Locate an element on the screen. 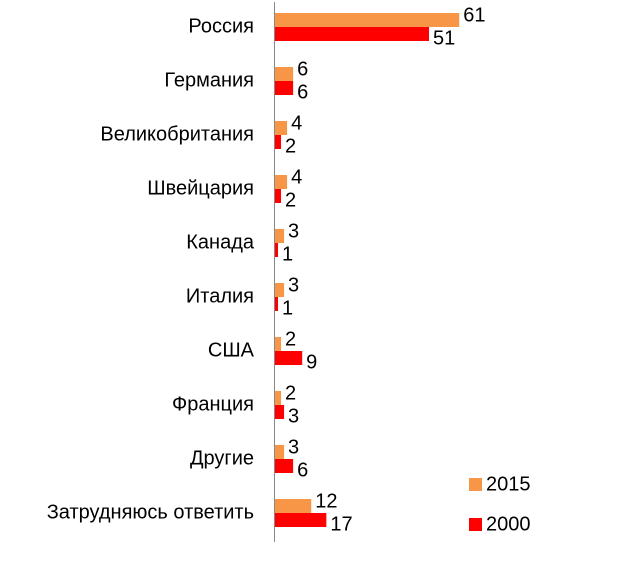 The image size is (639, 564). value-label: 51 is located at coordinates (444, 38).